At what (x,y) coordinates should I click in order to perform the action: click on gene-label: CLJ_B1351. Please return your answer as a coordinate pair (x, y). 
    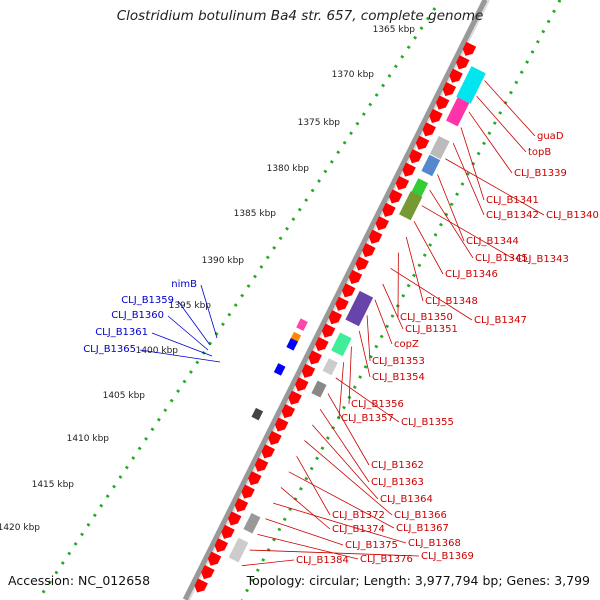
    Looking at the image, I should click on (431, 329).